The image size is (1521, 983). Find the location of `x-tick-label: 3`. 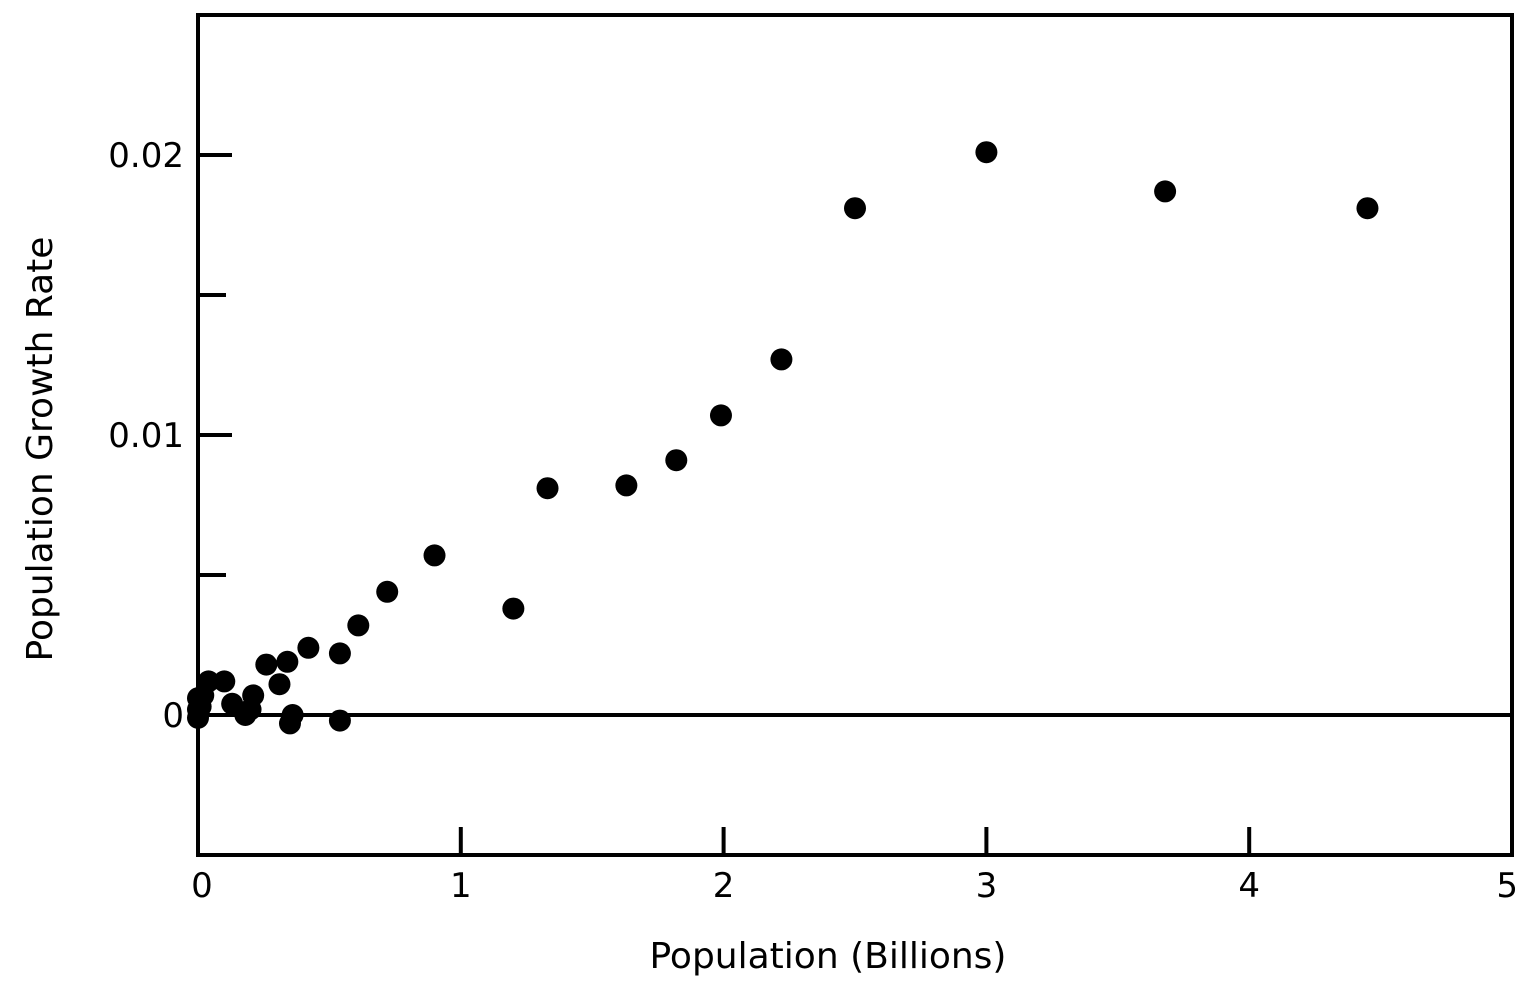

x-tick-label: 3 is located at coordinates (987, 886).